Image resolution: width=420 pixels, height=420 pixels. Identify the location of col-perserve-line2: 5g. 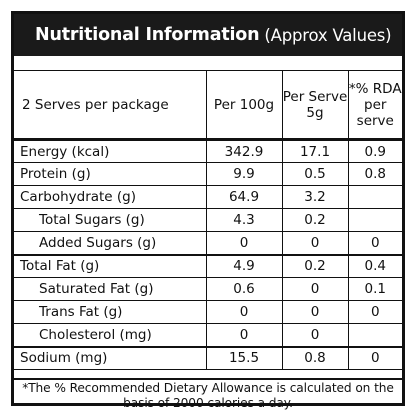
(315, 112).